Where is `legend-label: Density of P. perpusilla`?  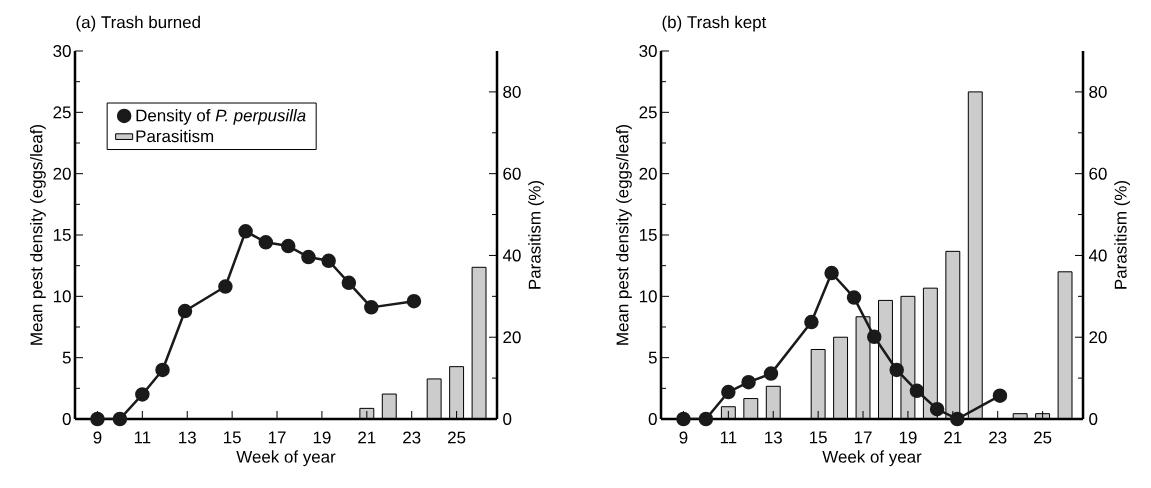 legend-label: Density of P. perpusilla is located at coordinates (221, 117).